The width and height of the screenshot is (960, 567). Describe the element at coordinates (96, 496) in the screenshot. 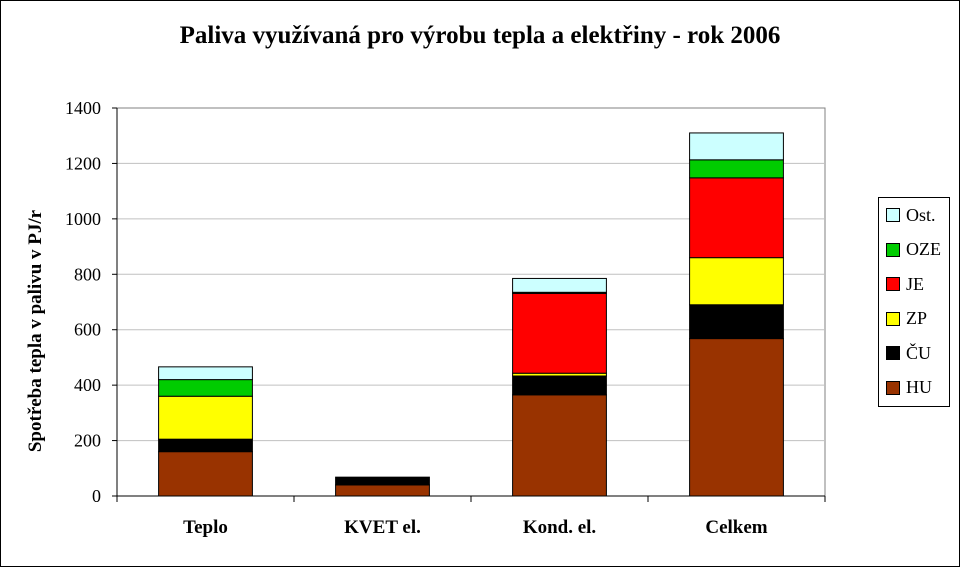

I see `y-tick-label: 0` at that location.